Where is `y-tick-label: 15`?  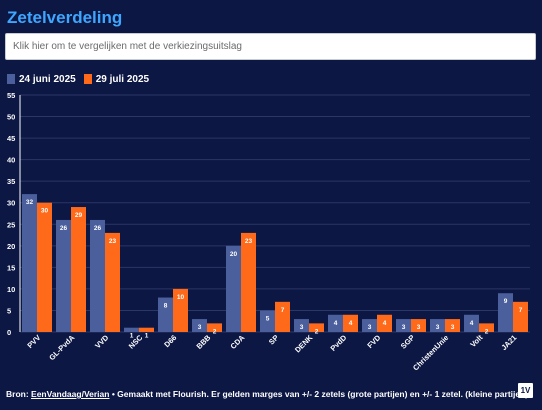 y-tick-label: 15 is located at coordinates (11, 267).